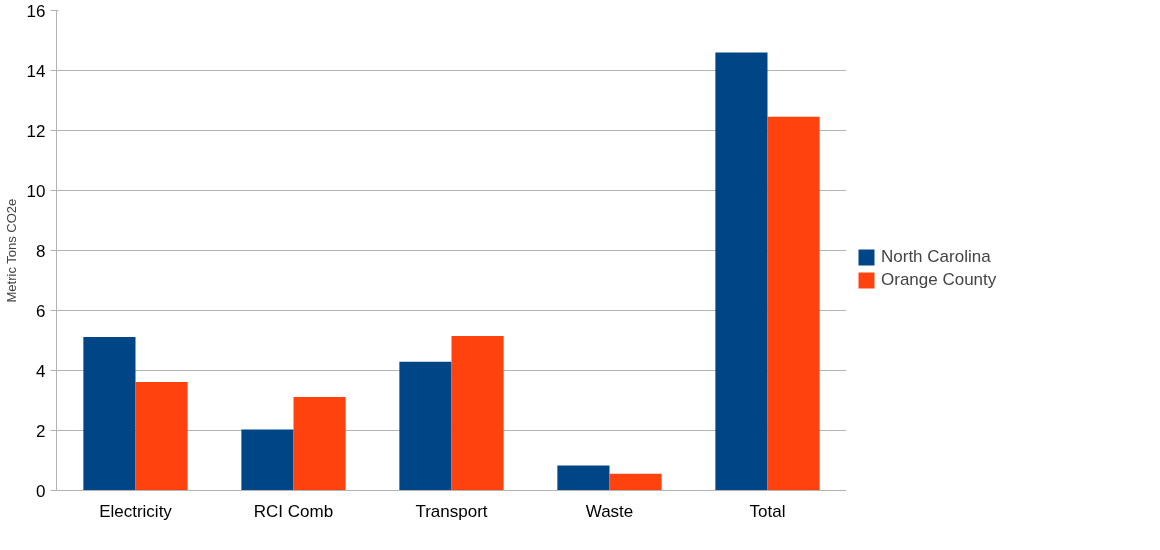  Describe the element at coordinates (451, 511) in the screenshot. I see `x-tick-label: Transport` at that location.